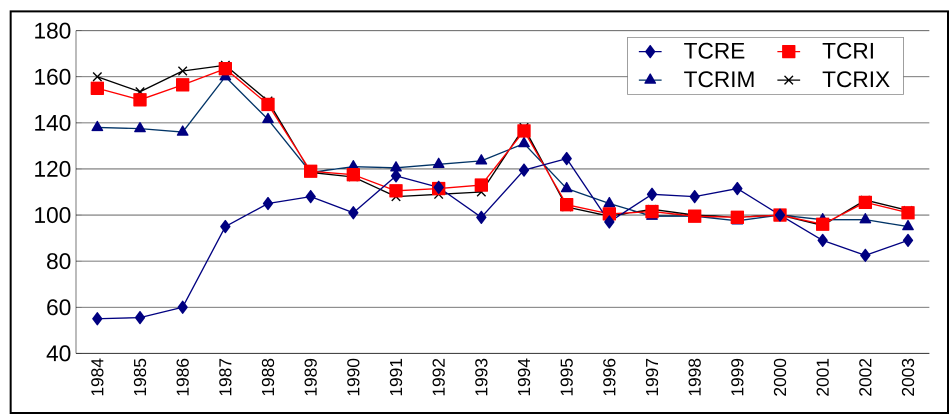 The height and width of the screenshot is (414, 952). Describe the element at coordinates (566, 377) in the screenshot. I see `x-tick-label: 1995` at that location.